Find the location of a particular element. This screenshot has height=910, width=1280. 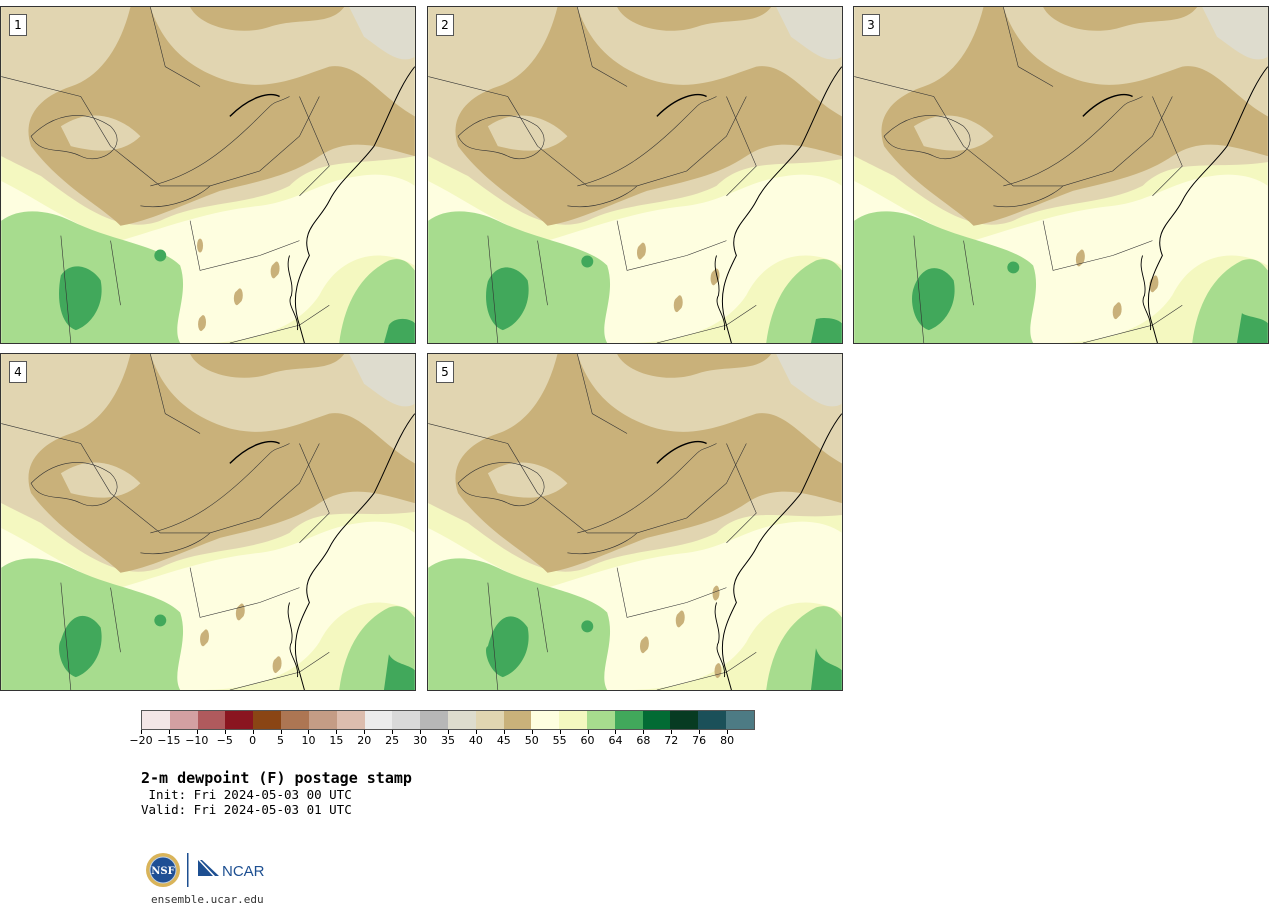

colorbar-tick-label: 72 is located at coordinates (671, 740).